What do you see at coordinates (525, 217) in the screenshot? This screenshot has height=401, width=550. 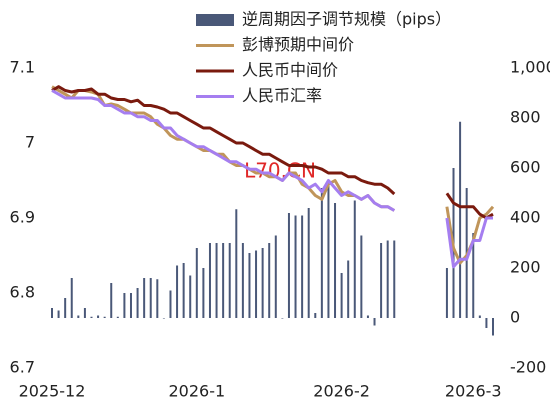 I see `y2-tick-label: 400` at bounding box center [525, 217].